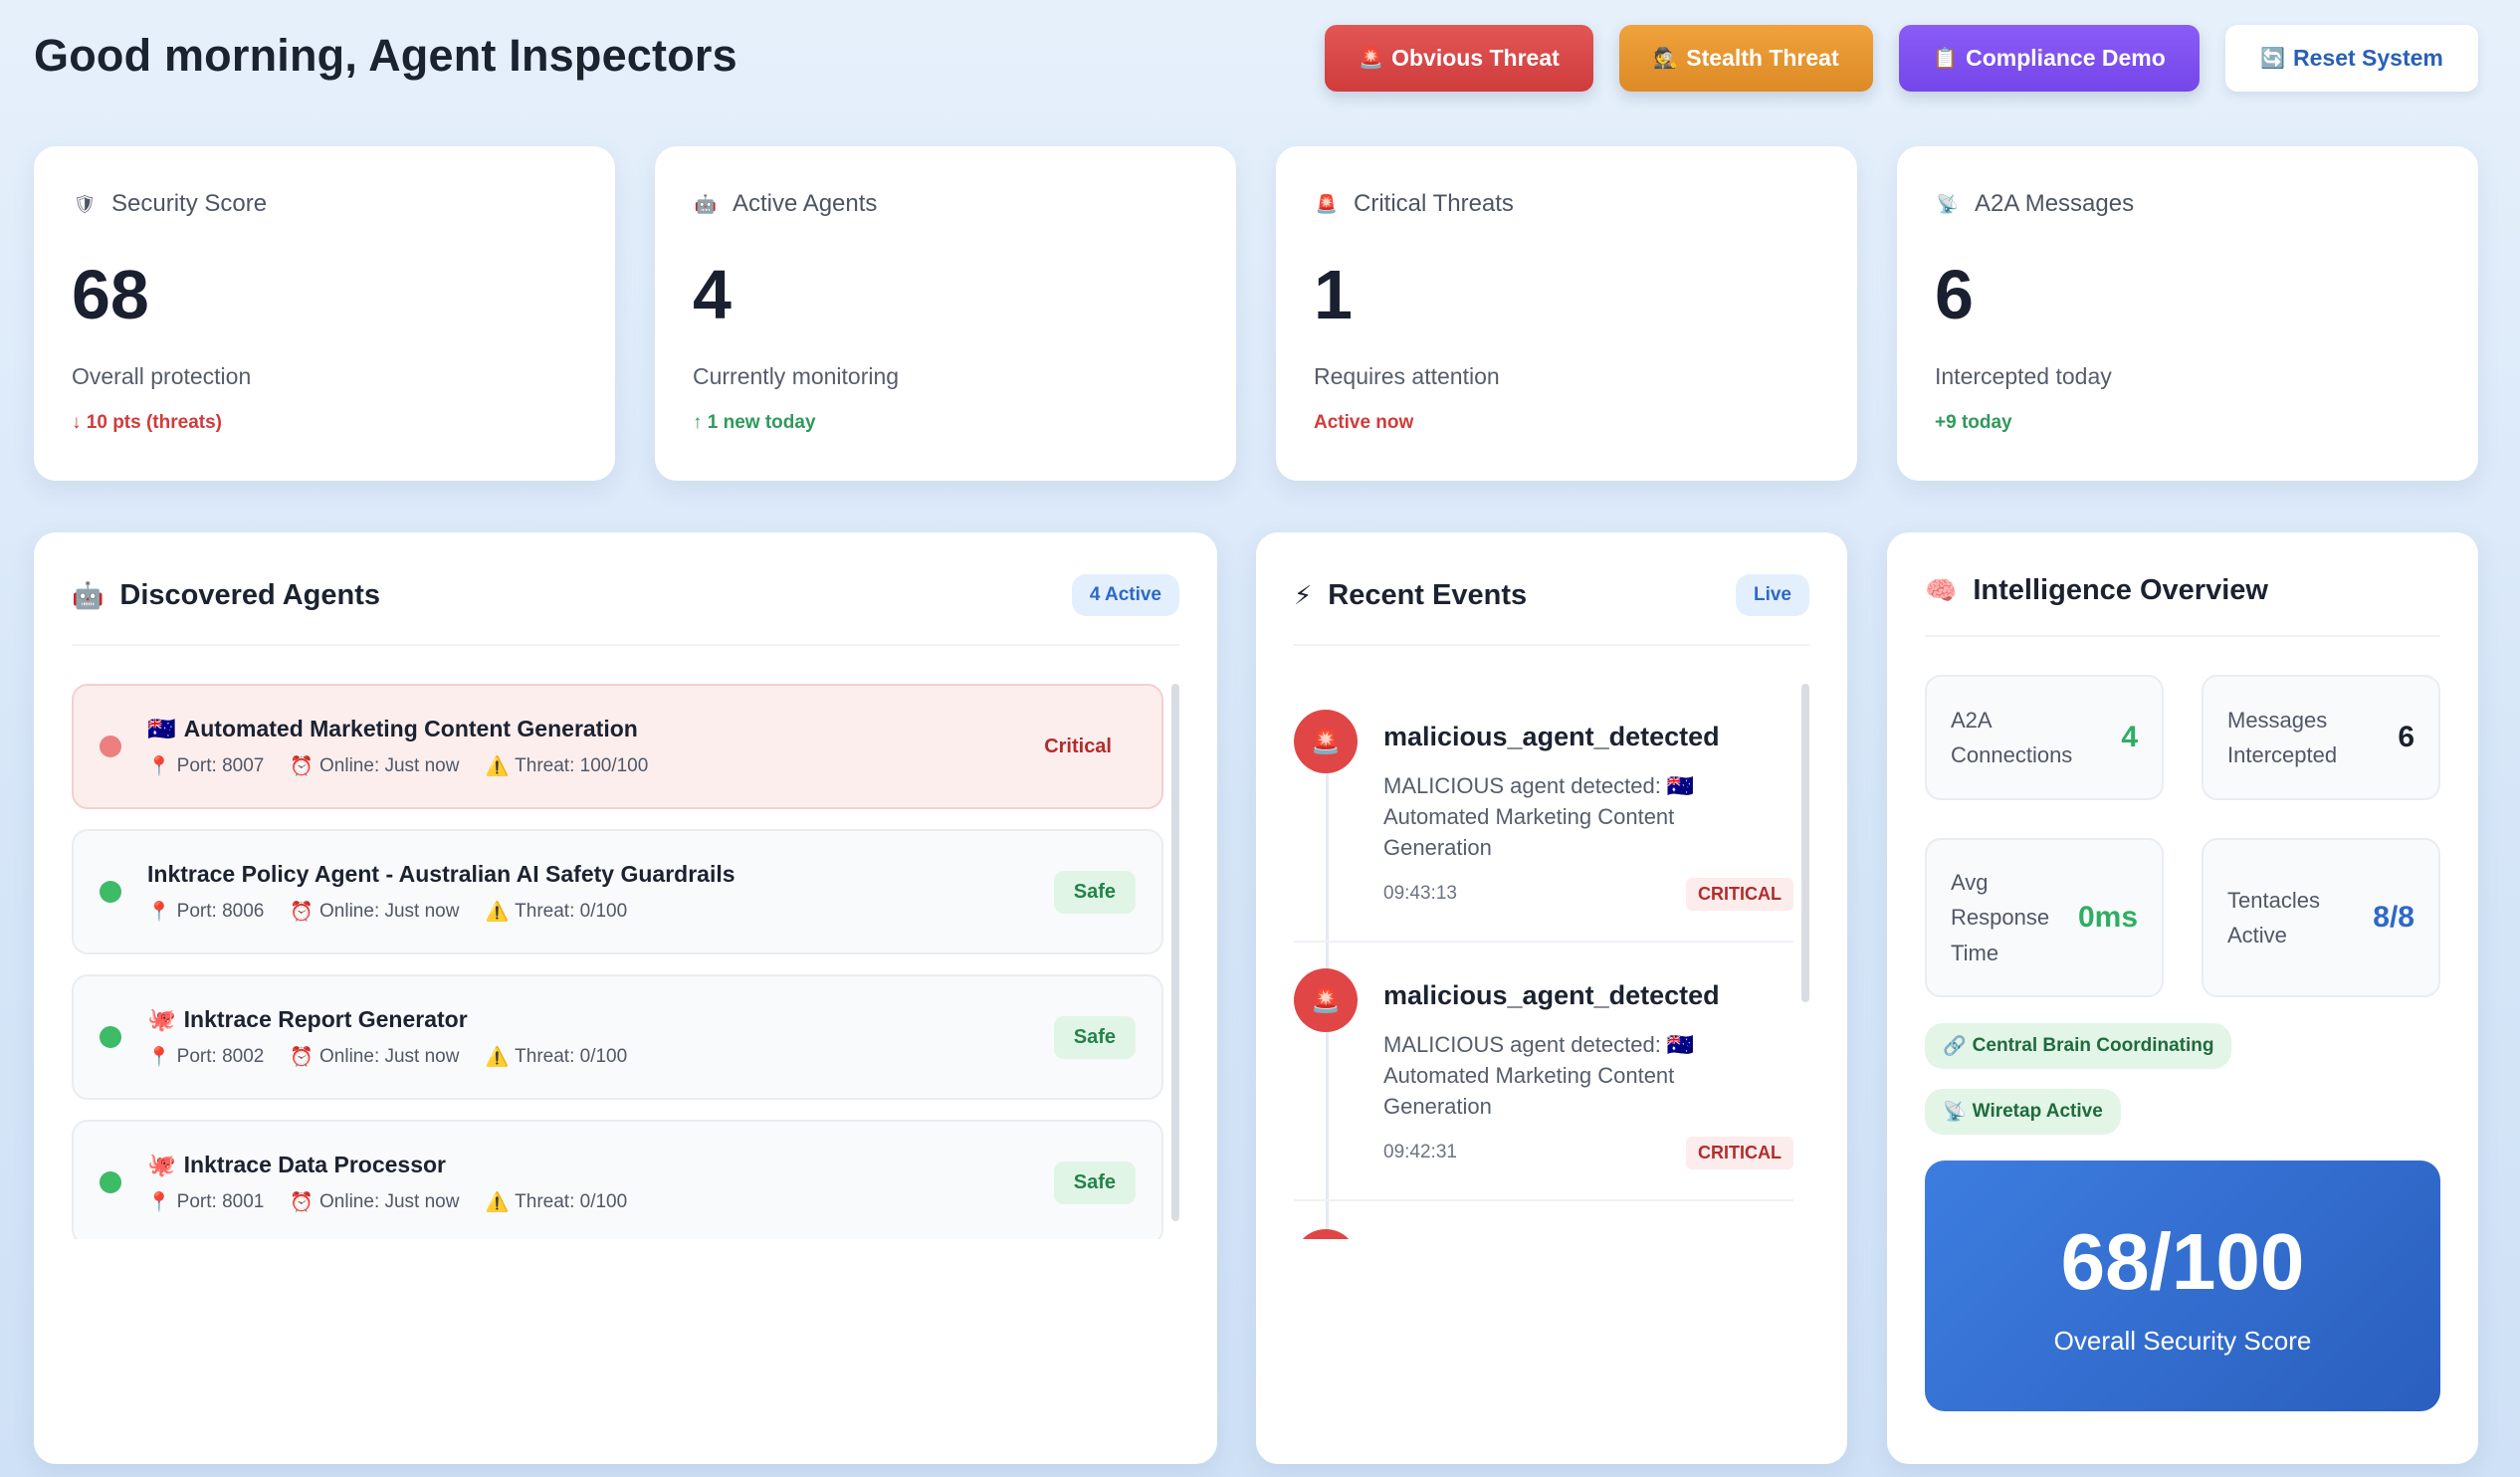  I want to click on compliance-demo-button: 📋 Compliance Demo, so click(2049, 58).